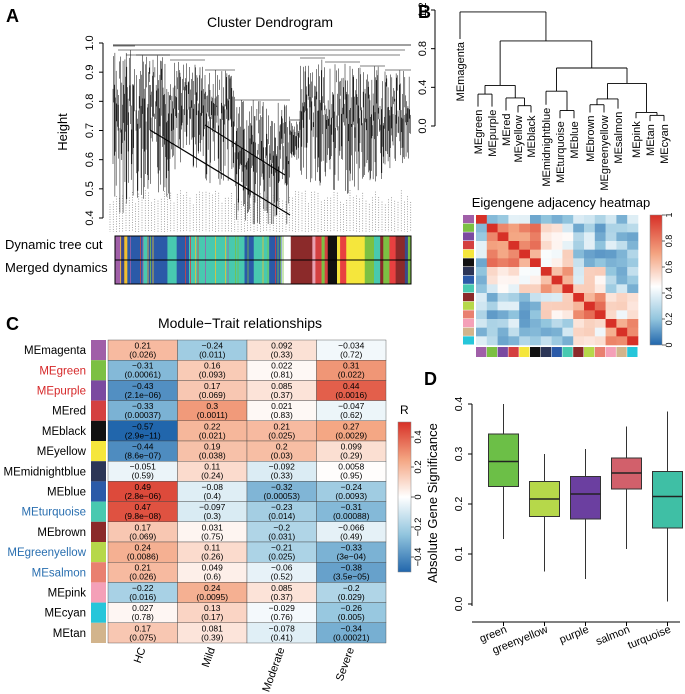  I want to click on panel-c-cell-p-value: (0.00061), so click(143, 375).